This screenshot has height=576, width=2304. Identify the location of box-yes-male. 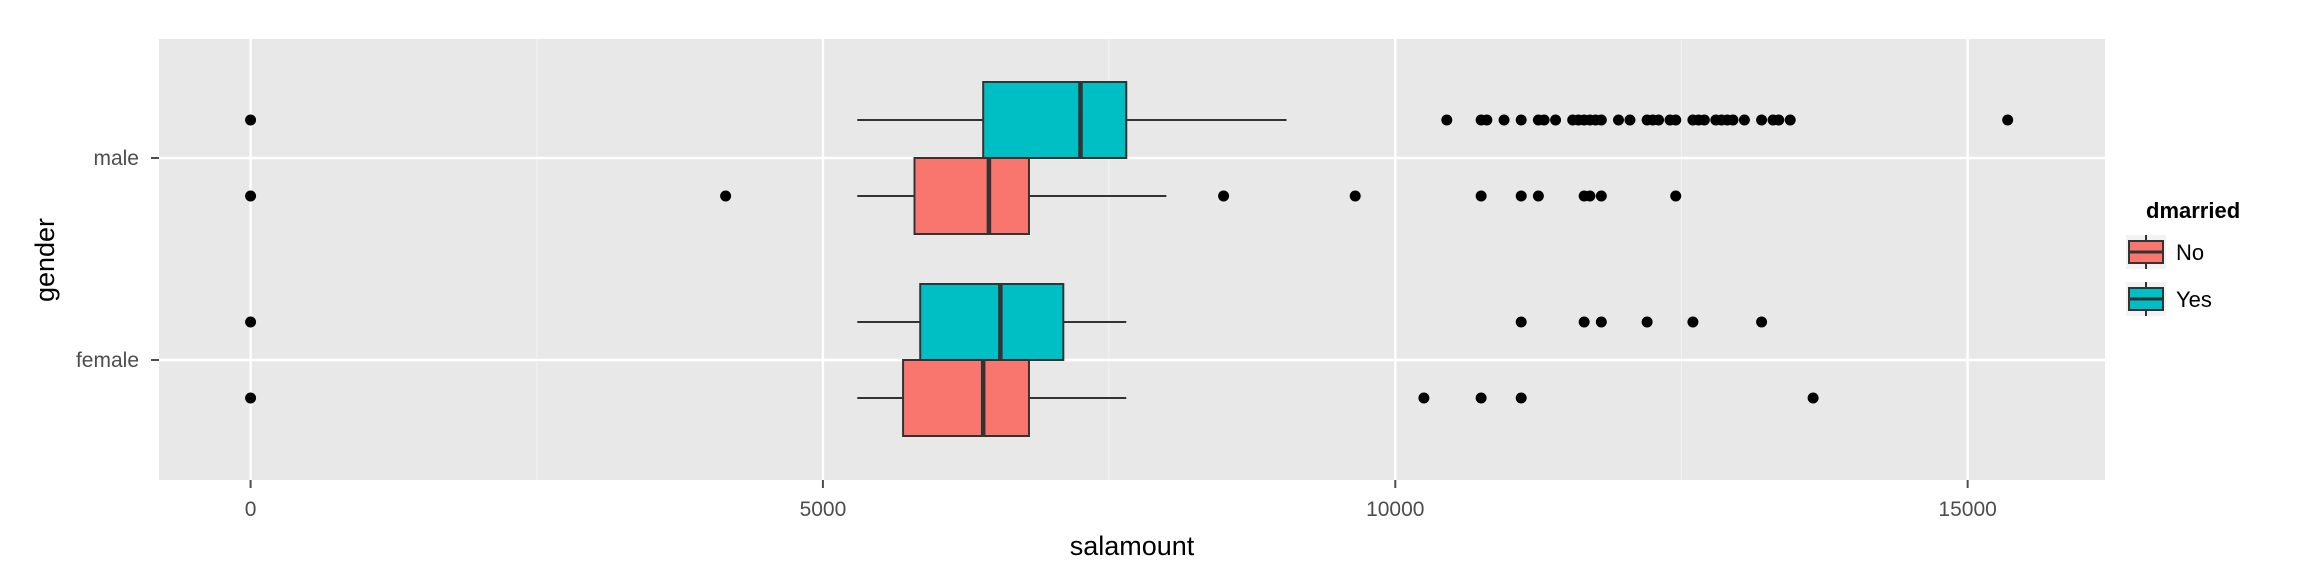
(1055, 120).